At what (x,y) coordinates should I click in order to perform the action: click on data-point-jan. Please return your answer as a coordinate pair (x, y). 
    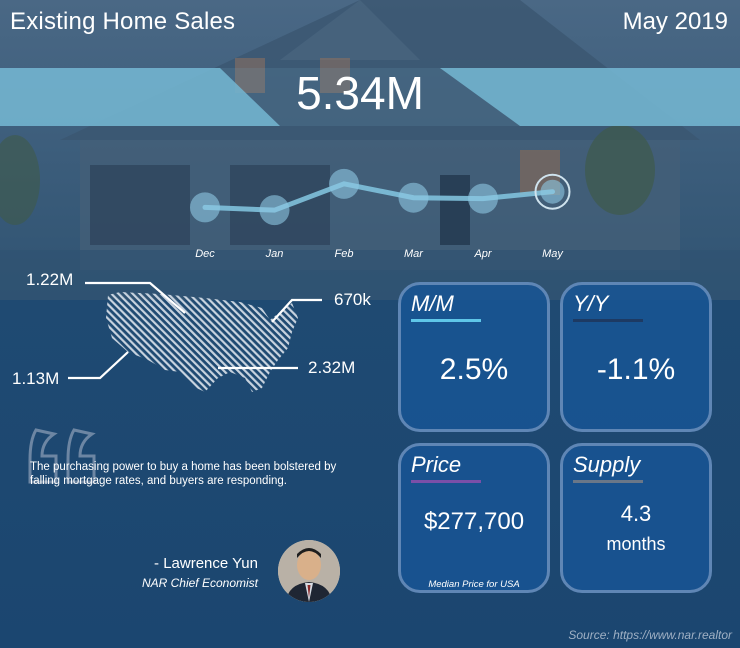
    Looking at the image, I should click on (274, 210).